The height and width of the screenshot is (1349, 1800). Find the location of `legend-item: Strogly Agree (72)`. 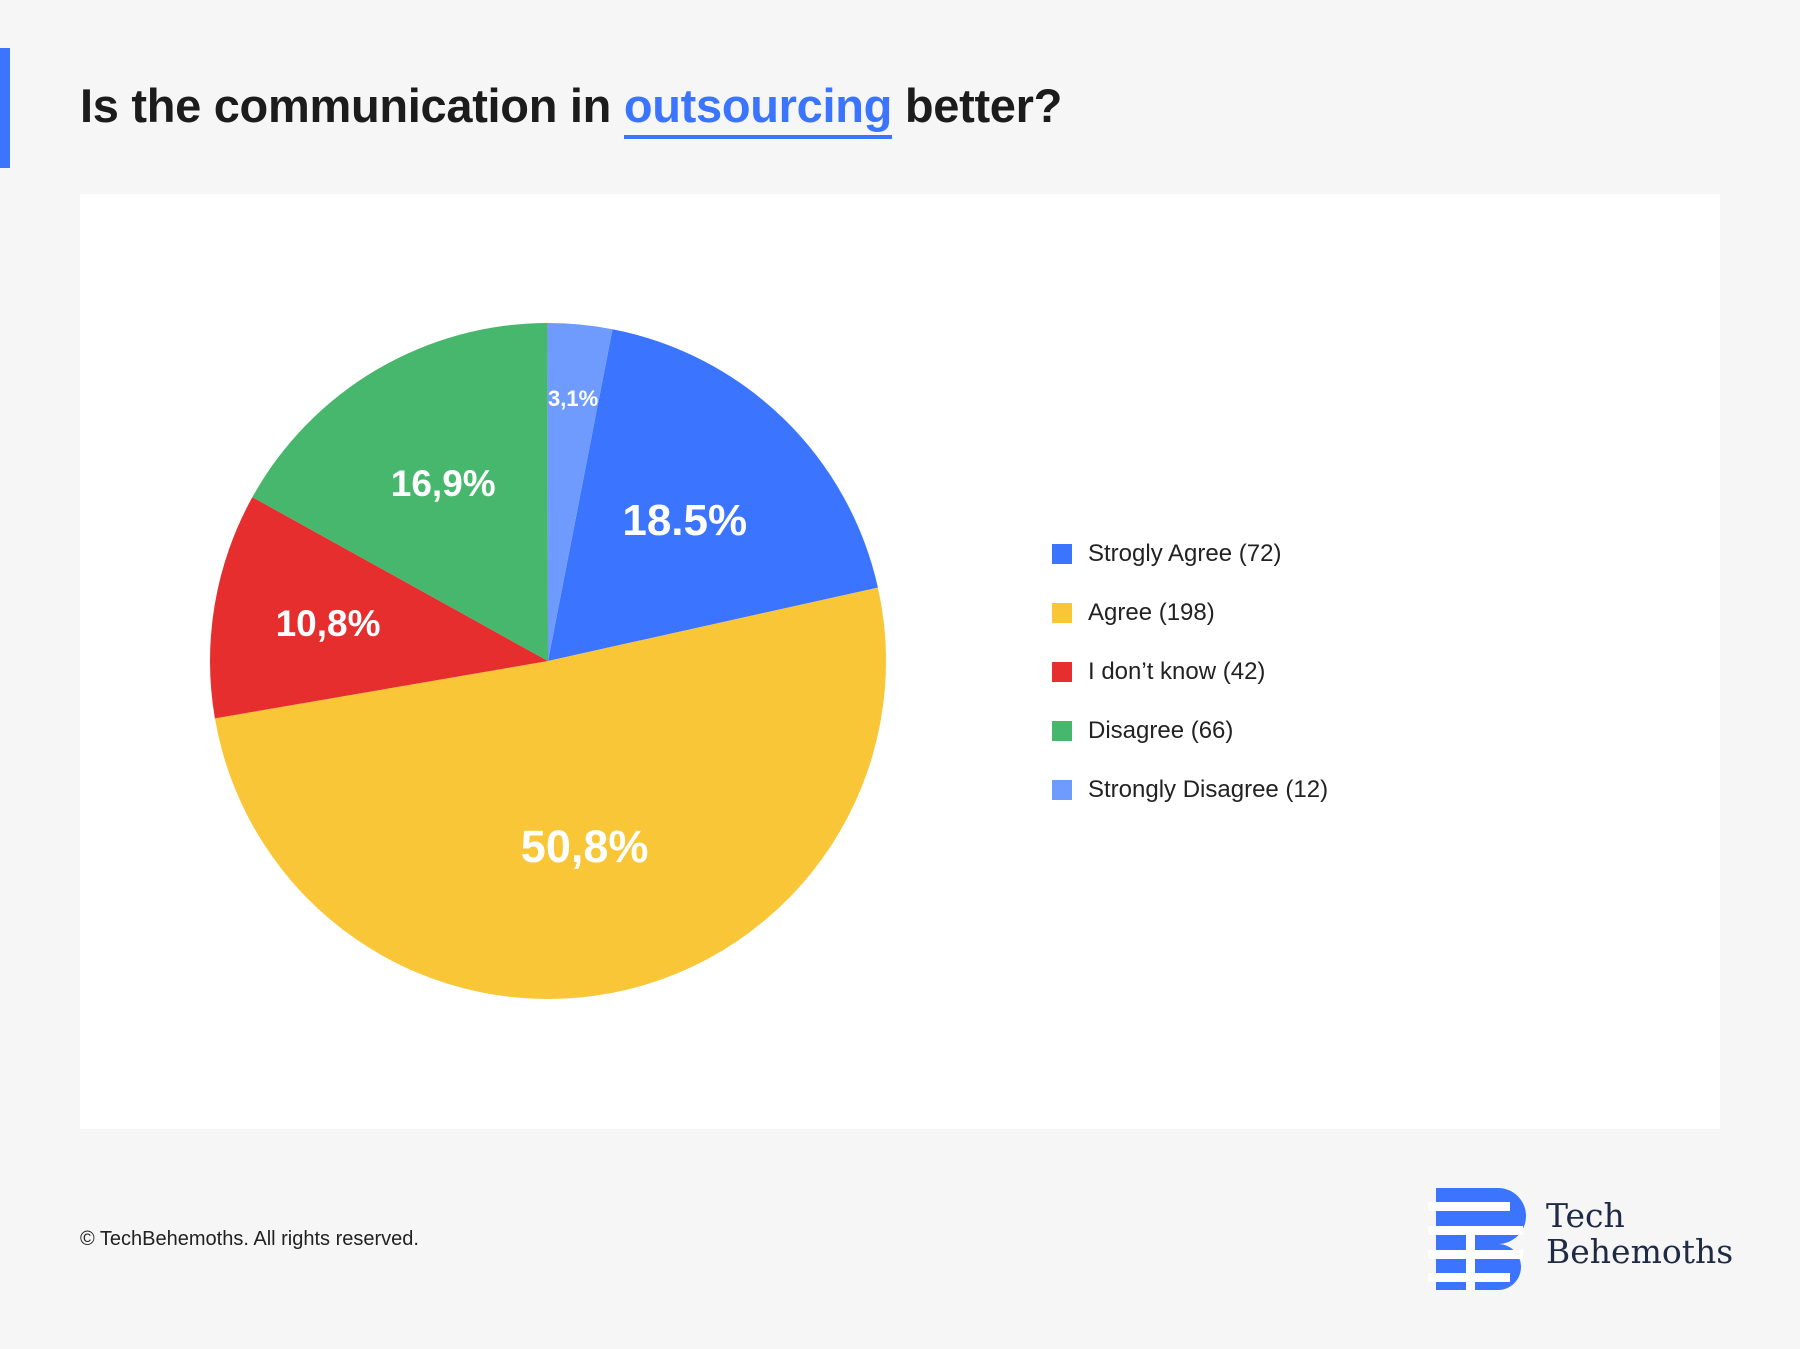

legend-item: Strogly Agree (72) is located at coordinates (1190, 553).